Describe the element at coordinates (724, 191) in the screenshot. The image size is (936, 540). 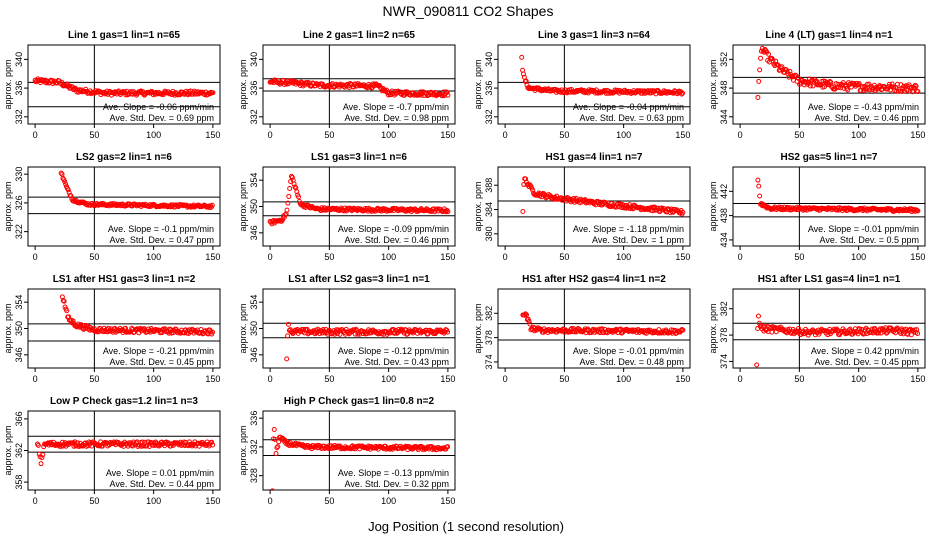
I see `y-tick-label: 442` at that location.